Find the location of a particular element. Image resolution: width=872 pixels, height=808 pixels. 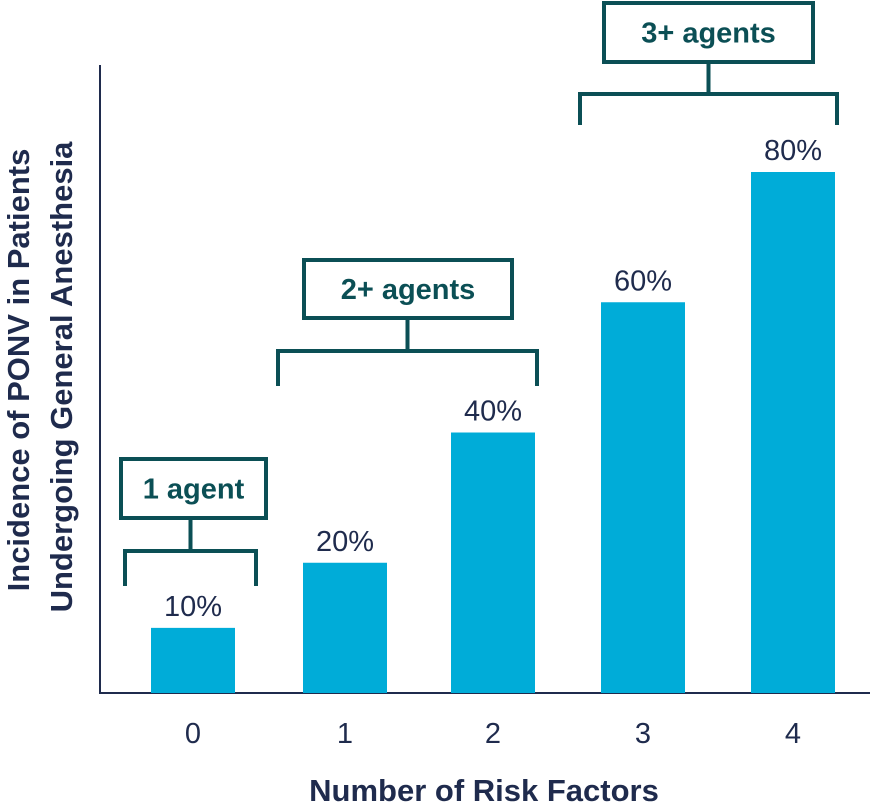

data-label-4: 80% is located at coordinates (793, 151).